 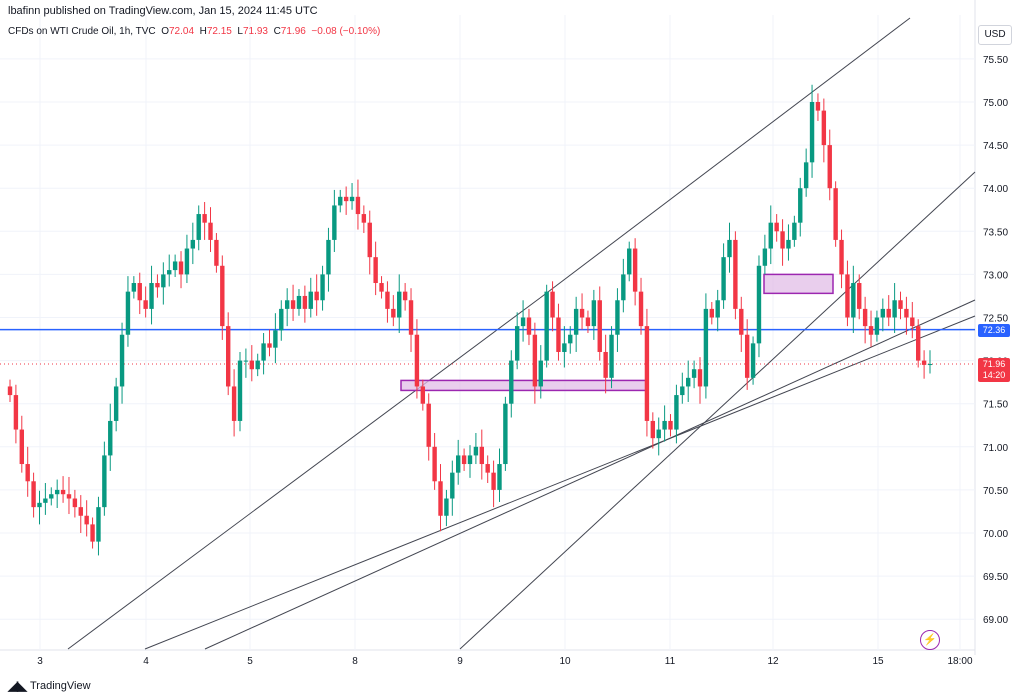 I want to click on y-tick-label: 72.50, so click(x=995, y=319).